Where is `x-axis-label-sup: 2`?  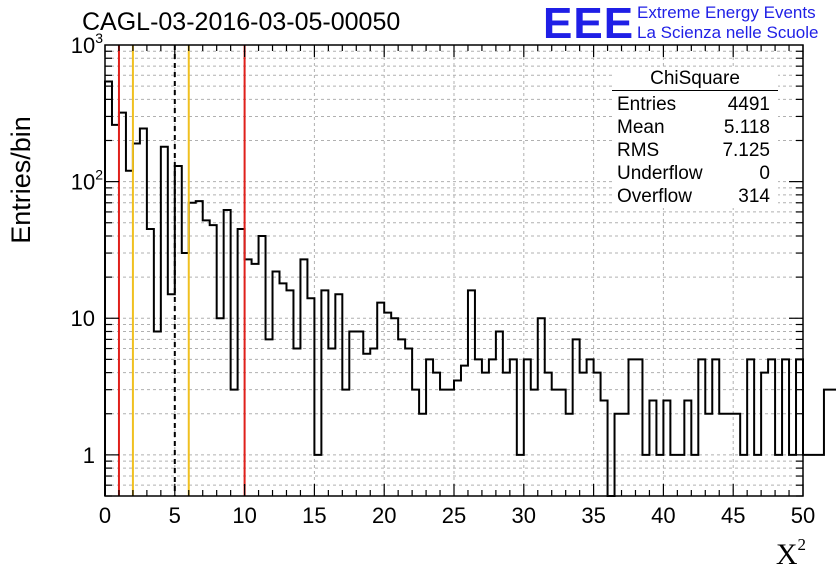 x-axis-label-sup: 2 is located at coordinates (802, 544).